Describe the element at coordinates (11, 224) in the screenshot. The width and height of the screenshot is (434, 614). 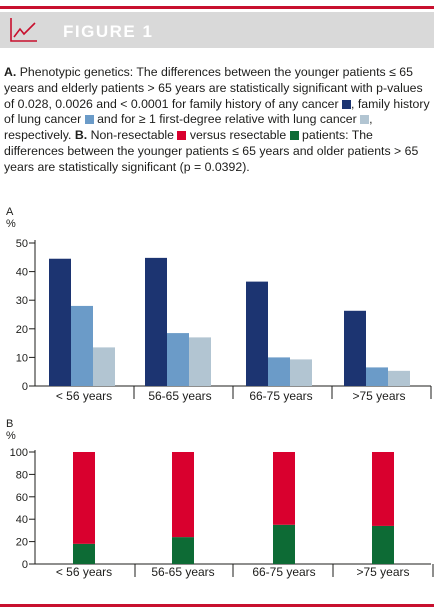
I see `y-axis-unit-a: %` at that location.